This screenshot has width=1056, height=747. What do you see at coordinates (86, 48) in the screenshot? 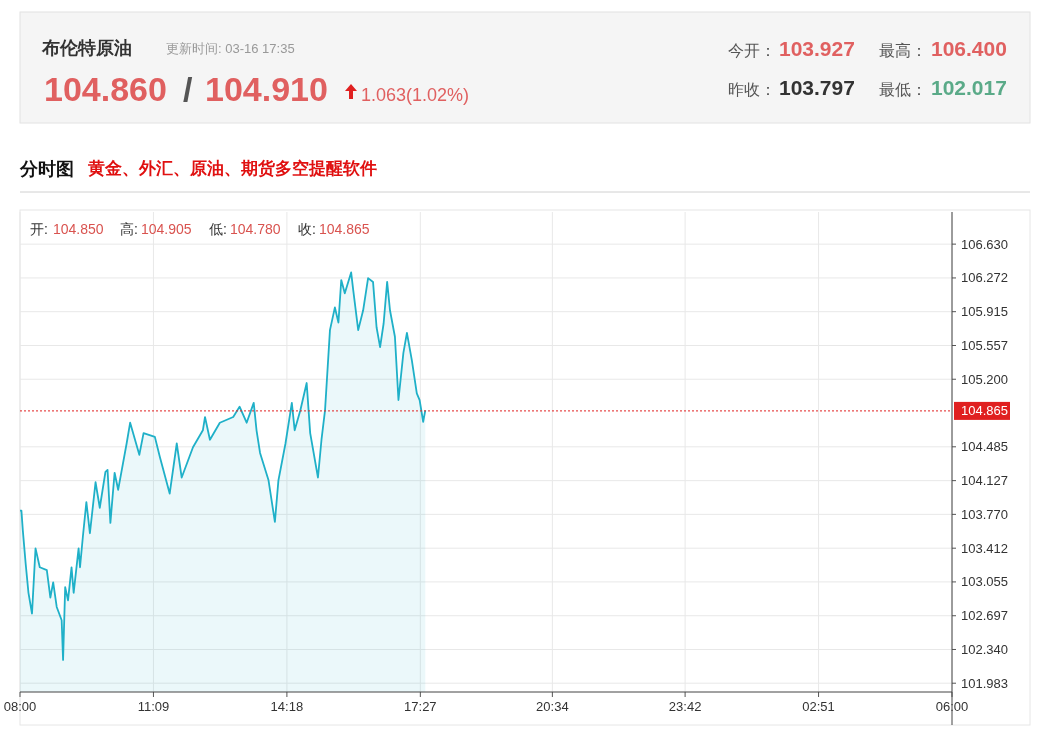
I see `chart-title: 布伦特原油` at bounding box center [86, 48].